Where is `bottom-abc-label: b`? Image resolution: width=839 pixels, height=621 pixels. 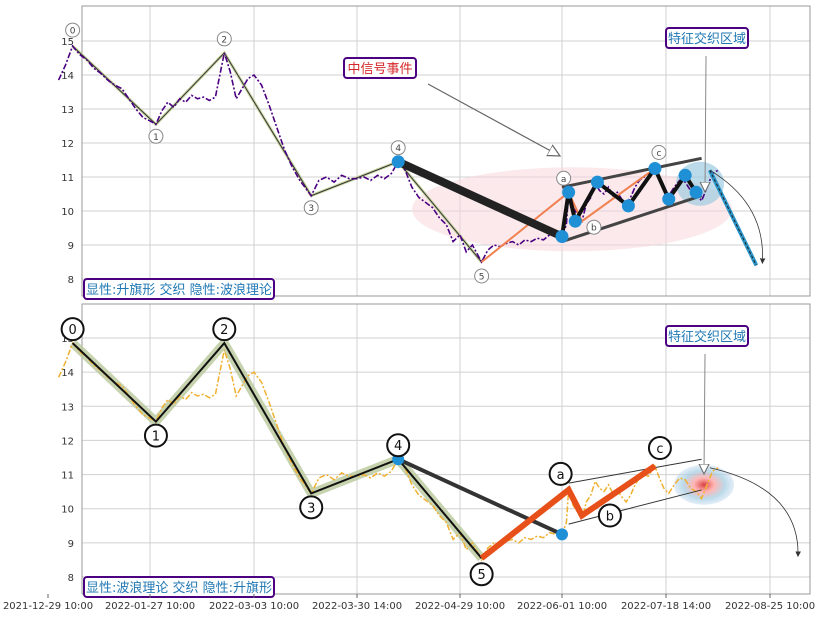 bottom-abc-label: b is located at coordinates (610, 517).